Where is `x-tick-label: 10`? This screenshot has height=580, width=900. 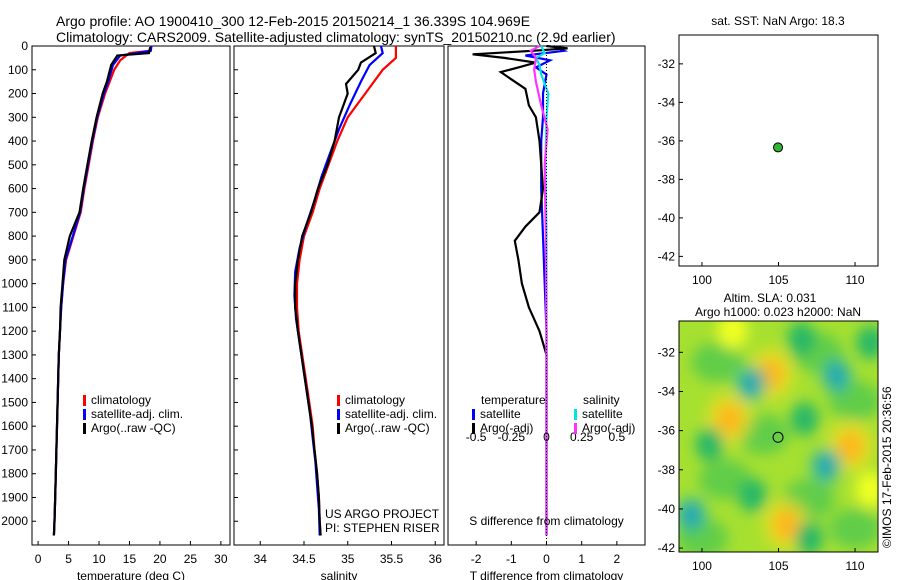 x-tick-label: 10 is located at coordinates (99, 559).